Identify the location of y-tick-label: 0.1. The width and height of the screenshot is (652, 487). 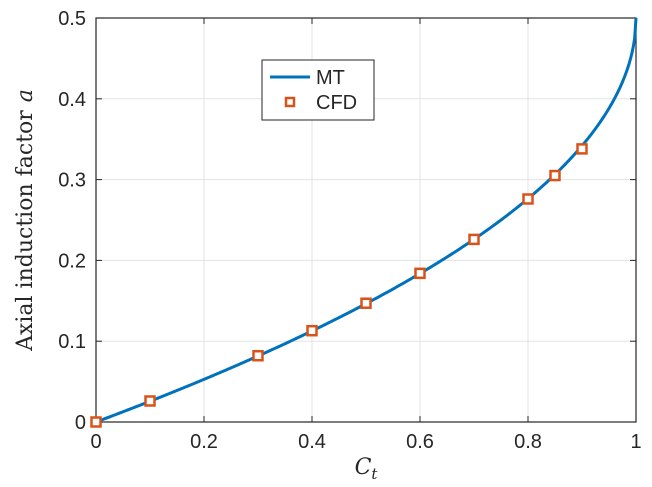
(72, 342).